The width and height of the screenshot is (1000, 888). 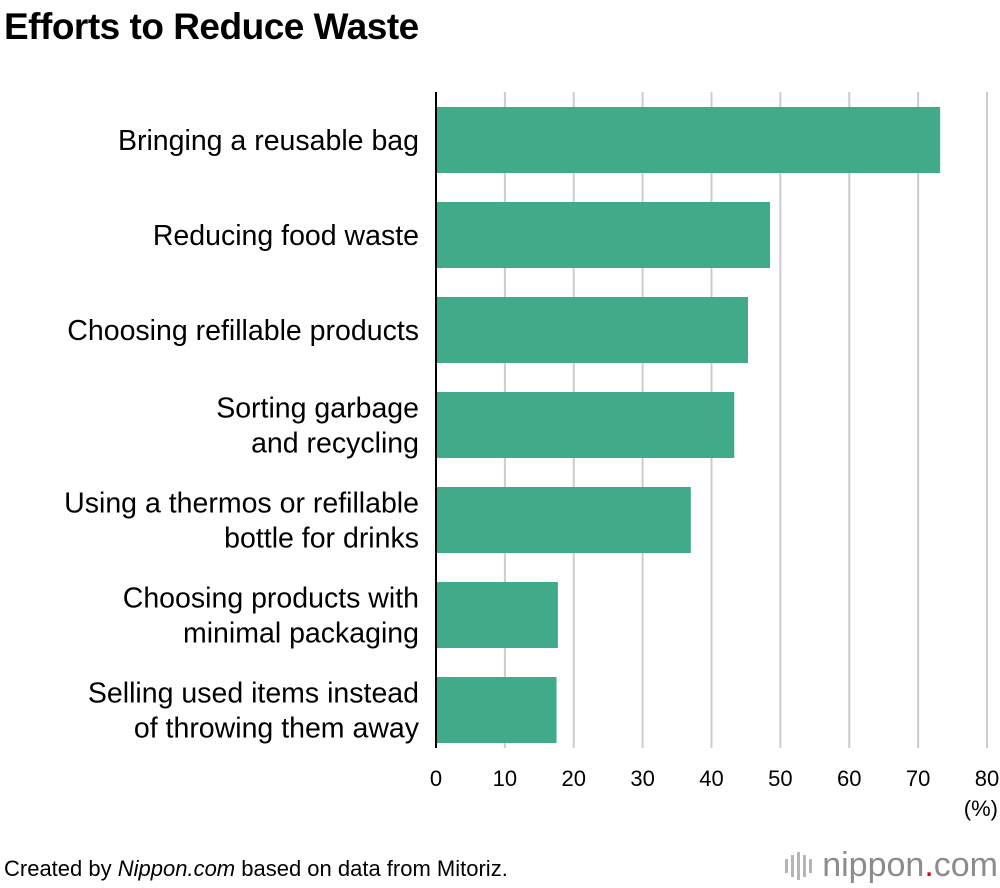 I want to click on x-tick-label: 10, so click(x=505, y=778).